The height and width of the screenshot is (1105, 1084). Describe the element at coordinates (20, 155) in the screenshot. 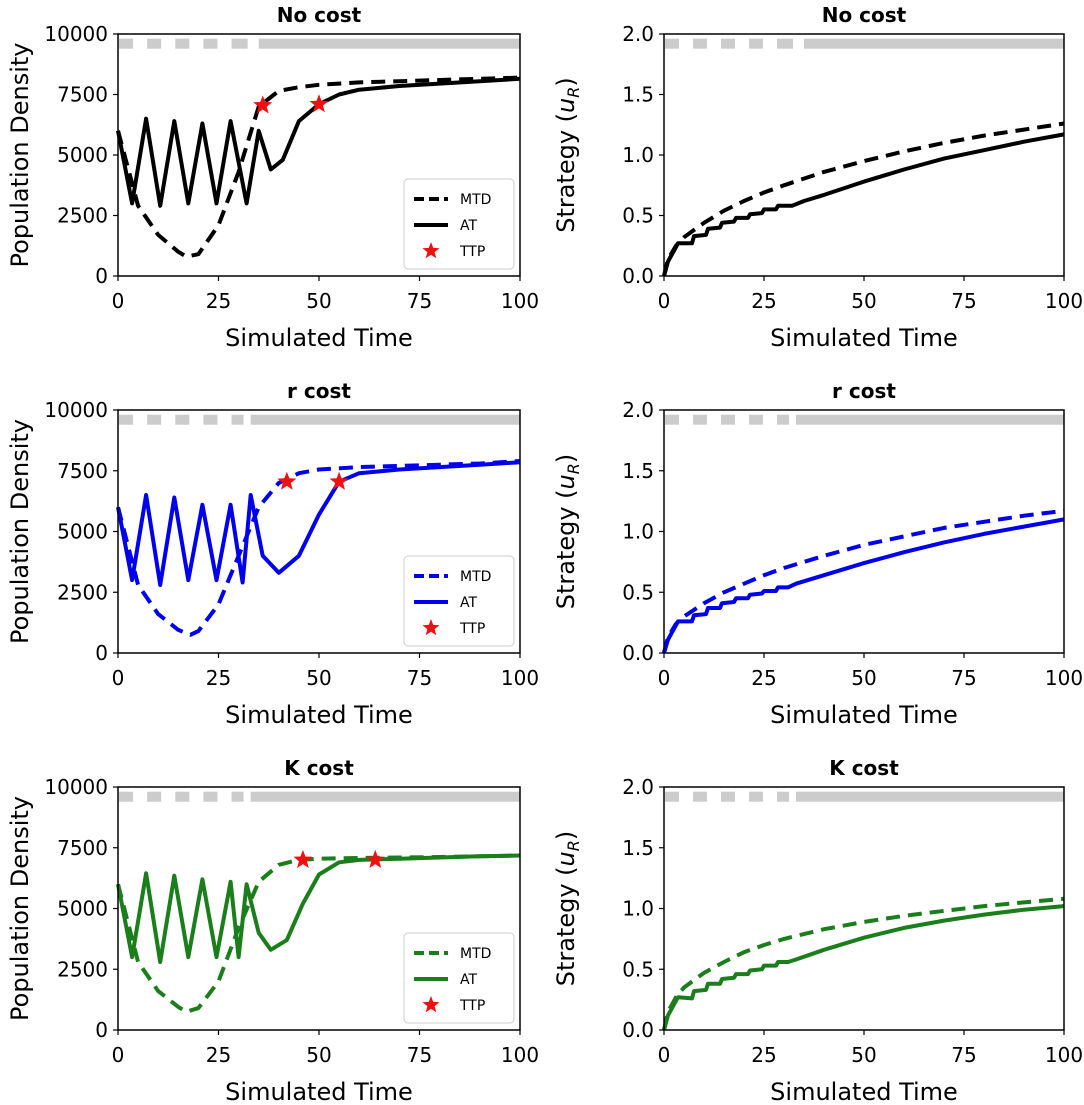

I see `y-axis-label: Population Density` at that location.